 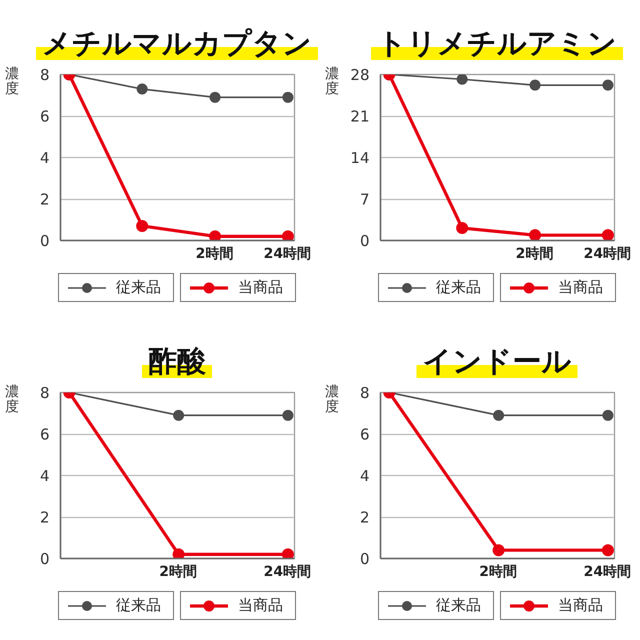 I want to click on y-tick-label: 14, so click(x=360, y=158).